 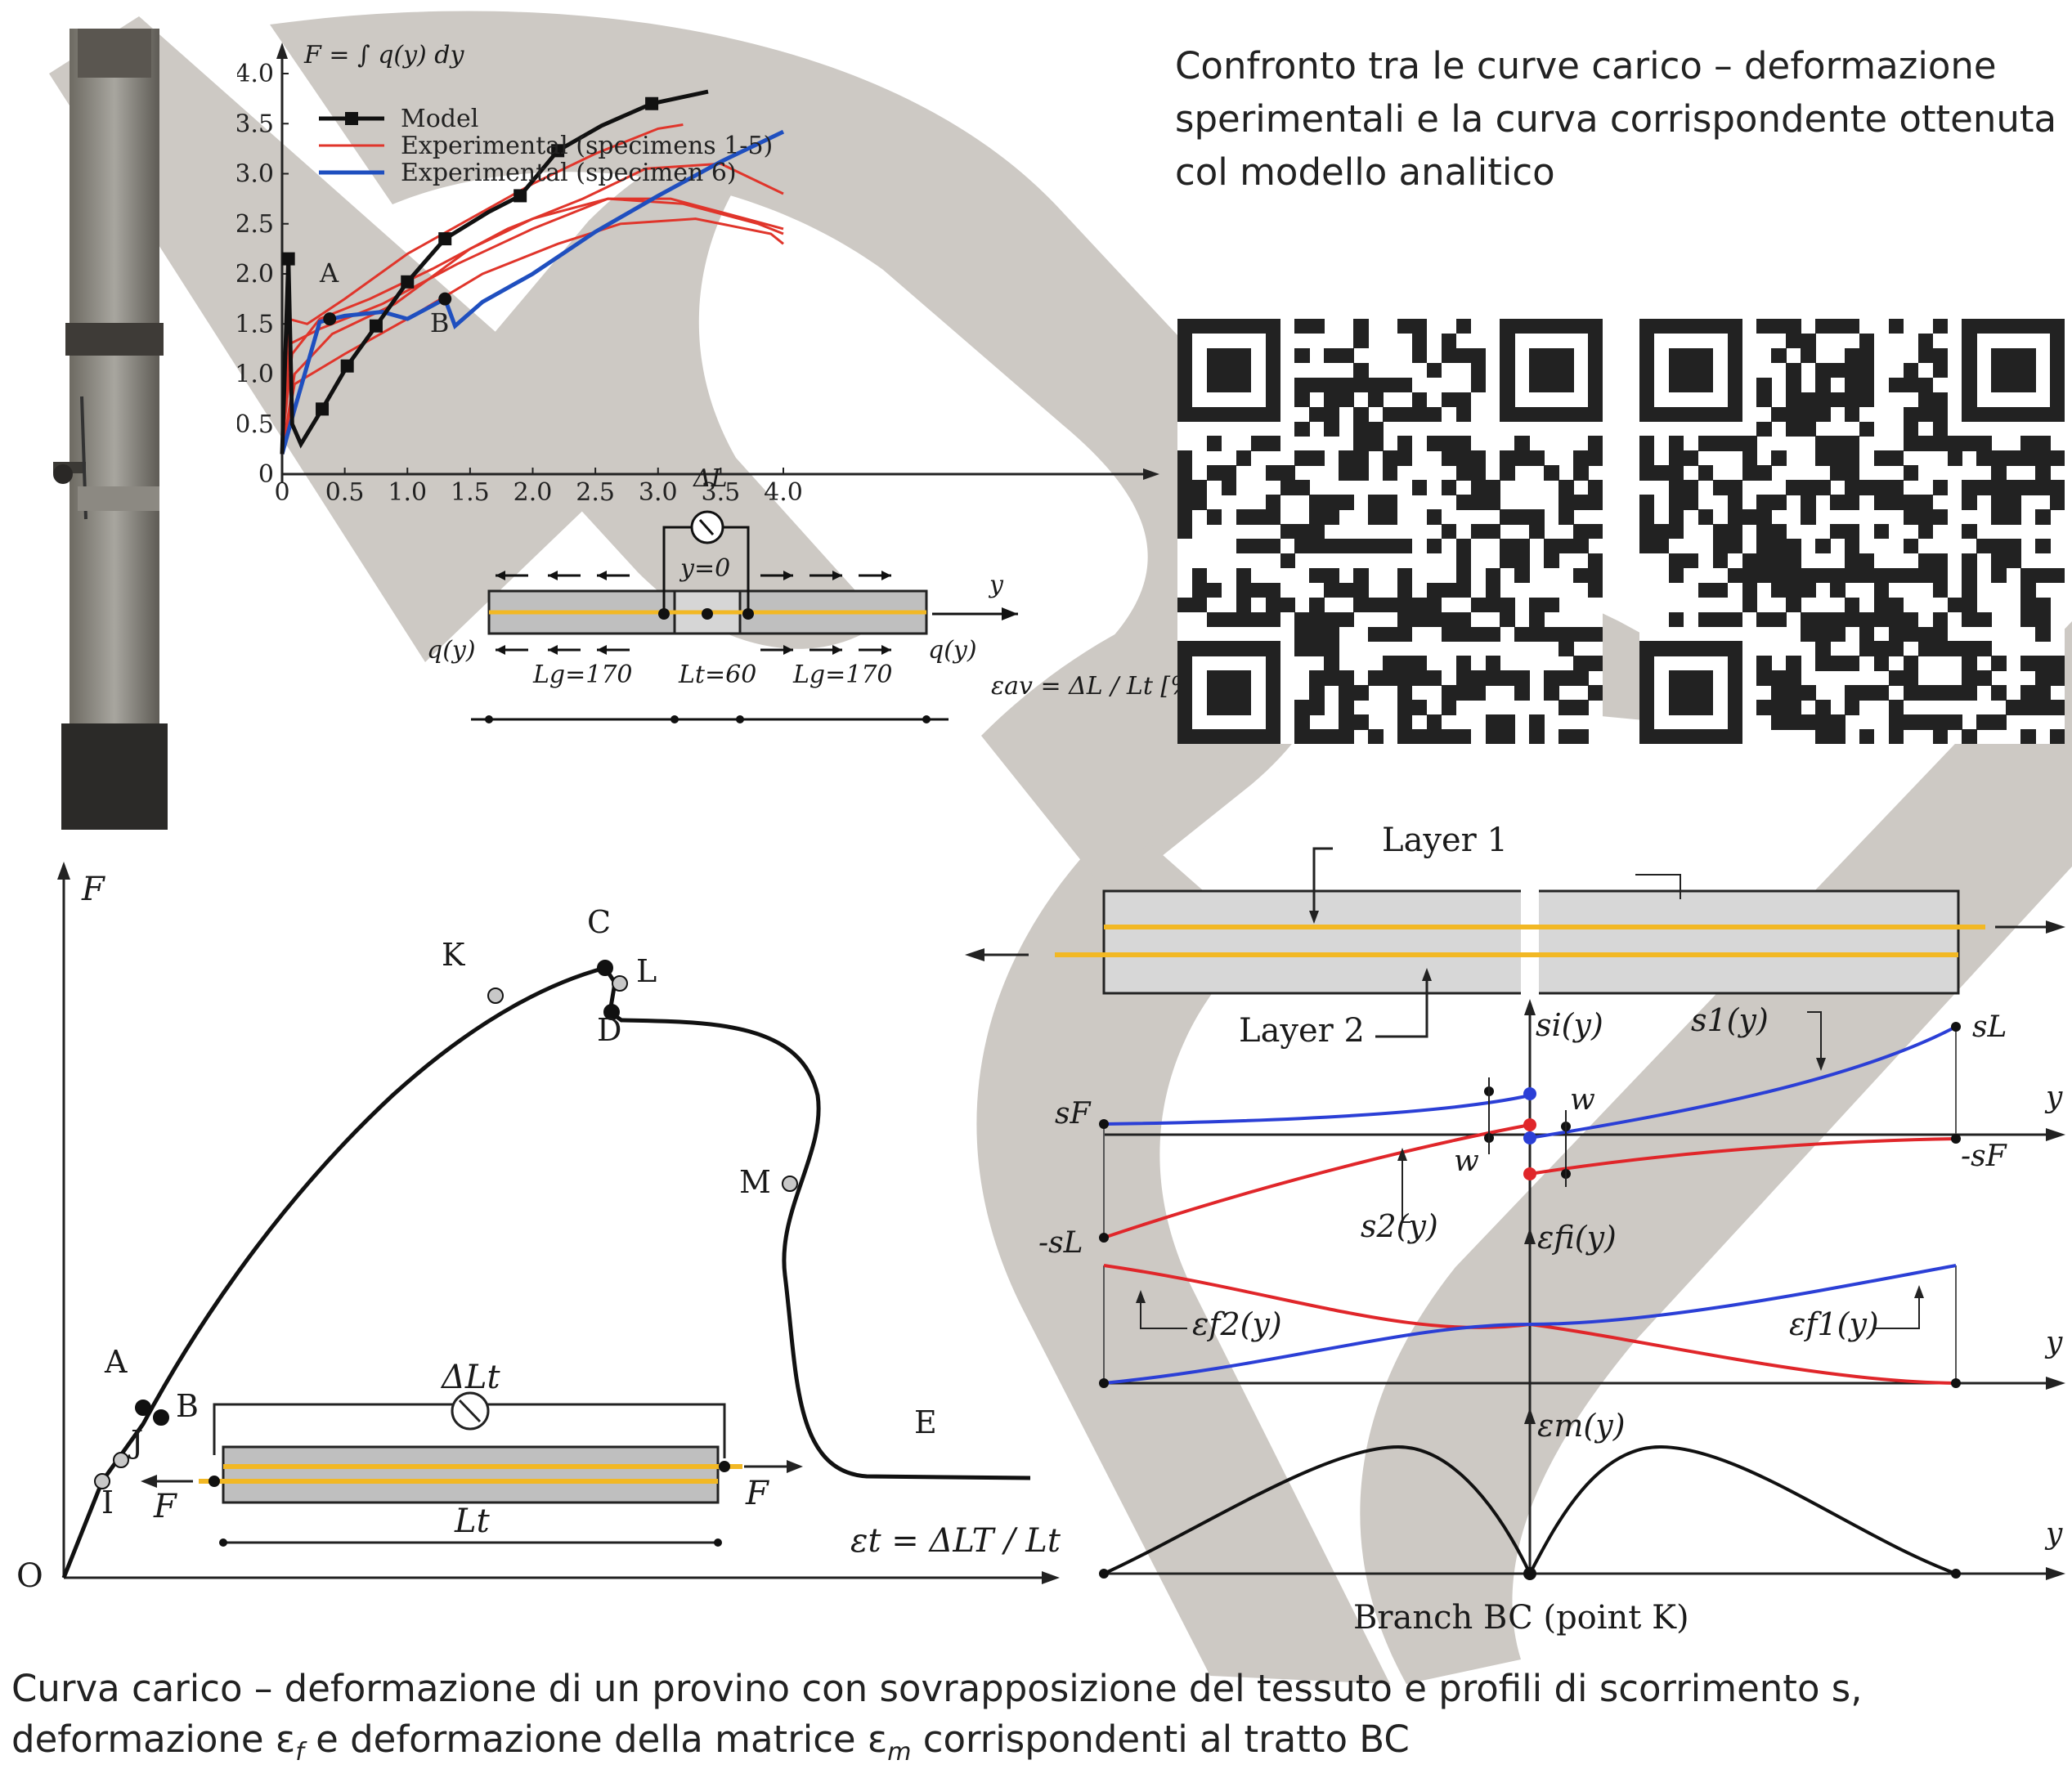 I want to click on inset-q-left: q(y), so click(x=451, y=650).